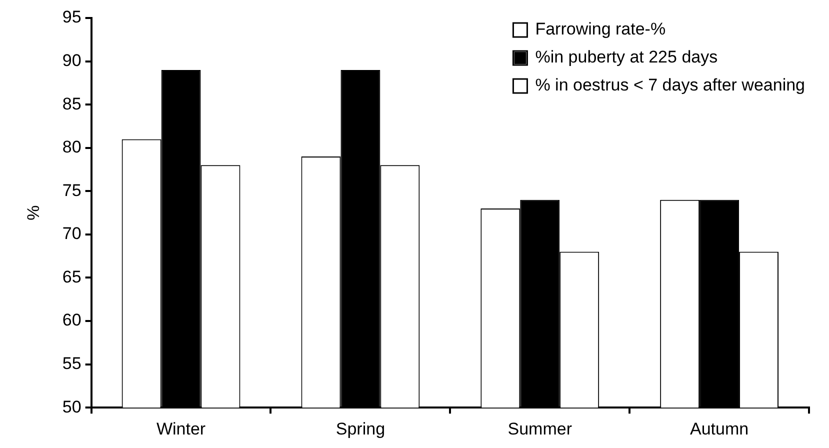 The image size is (829, 448). What do you see at coordinates (72, 276) in the screenshot?
I see `y-tick-label: 65` at bounding box center [72, 276].